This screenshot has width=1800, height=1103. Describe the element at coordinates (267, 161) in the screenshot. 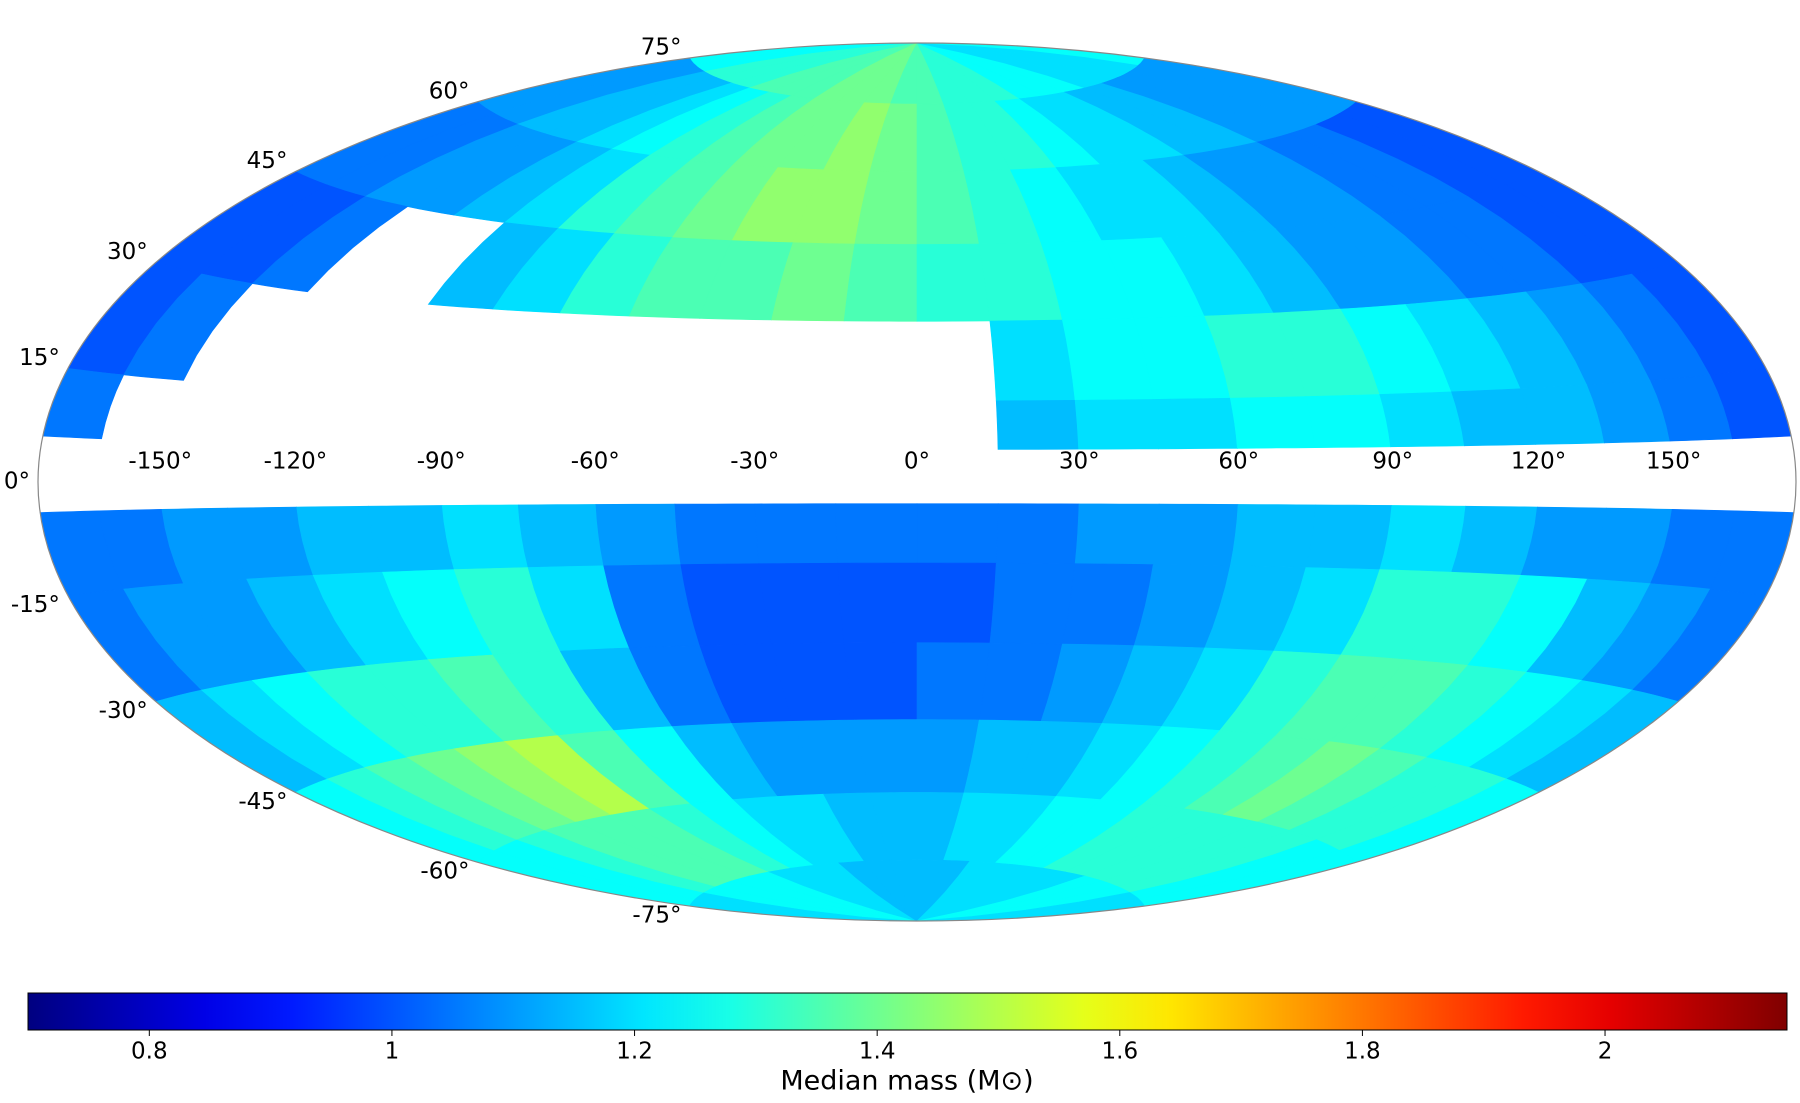

I see `y-tick-label: 45°` at that location.